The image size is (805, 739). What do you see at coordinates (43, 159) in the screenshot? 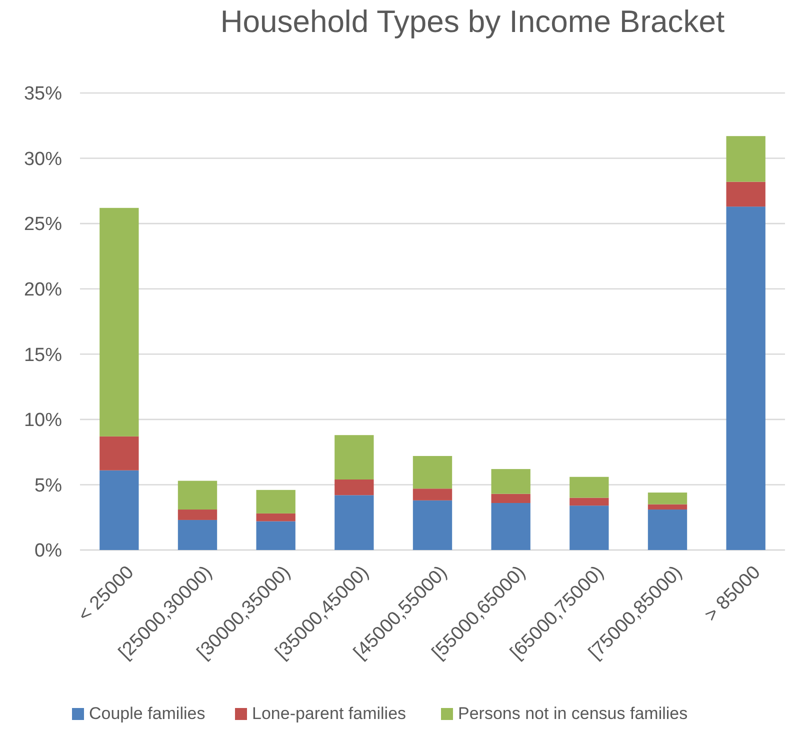
I see `y-tick-label: 30%` at bounding box center [43, 159].